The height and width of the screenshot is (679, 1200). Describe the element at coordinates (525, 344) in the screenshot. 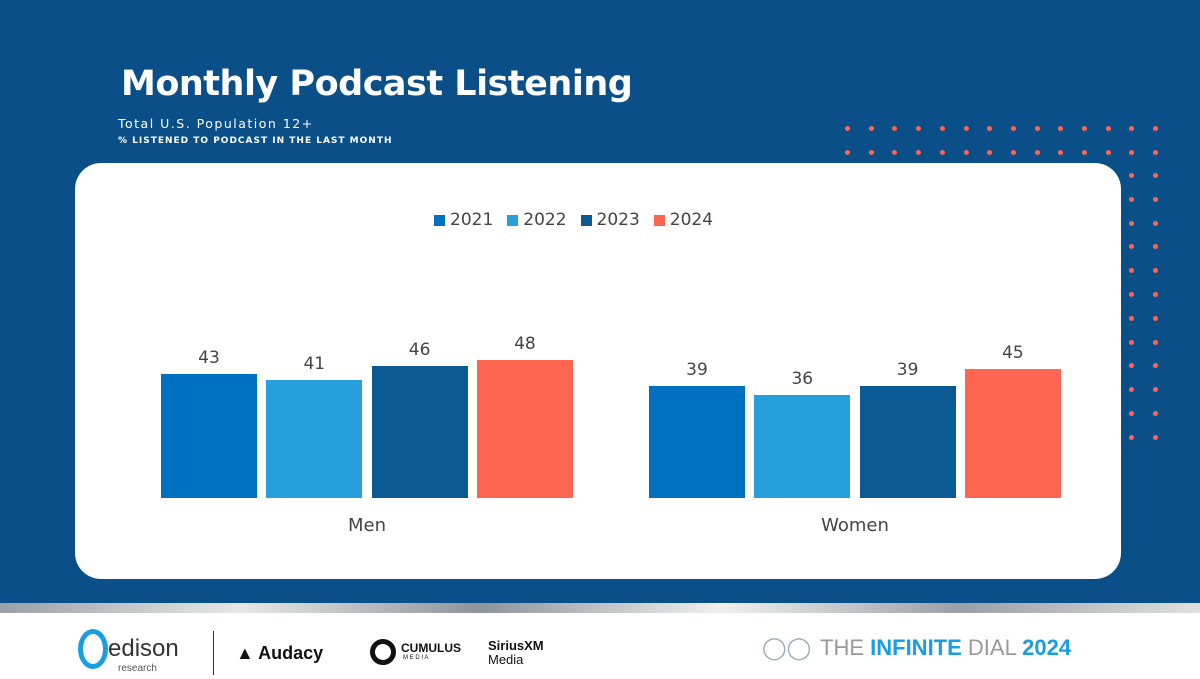

I see `data-label: 48` at that location.